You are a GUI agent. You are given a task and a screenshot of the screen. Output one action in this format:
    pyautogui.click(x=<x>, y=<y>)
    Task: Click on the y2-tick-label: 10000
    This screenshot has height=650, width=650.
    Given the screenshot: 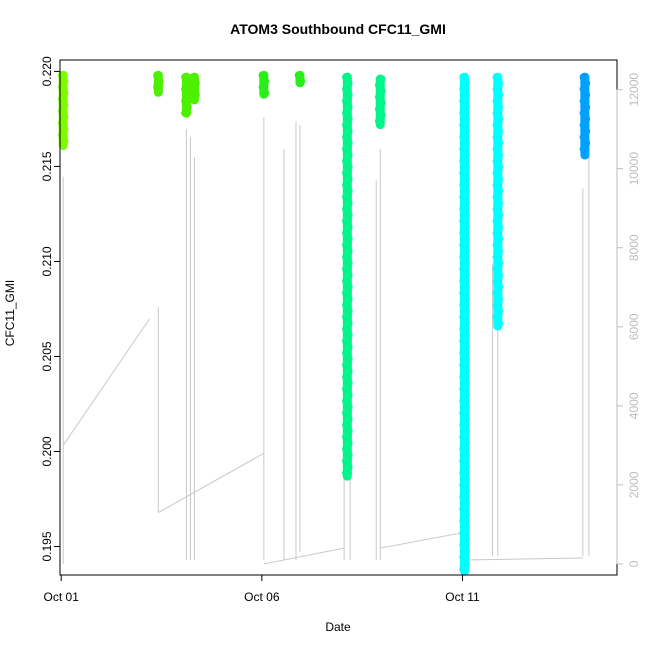 What is the action you would take?
    pyautogui.click(x=634, y=169)
    